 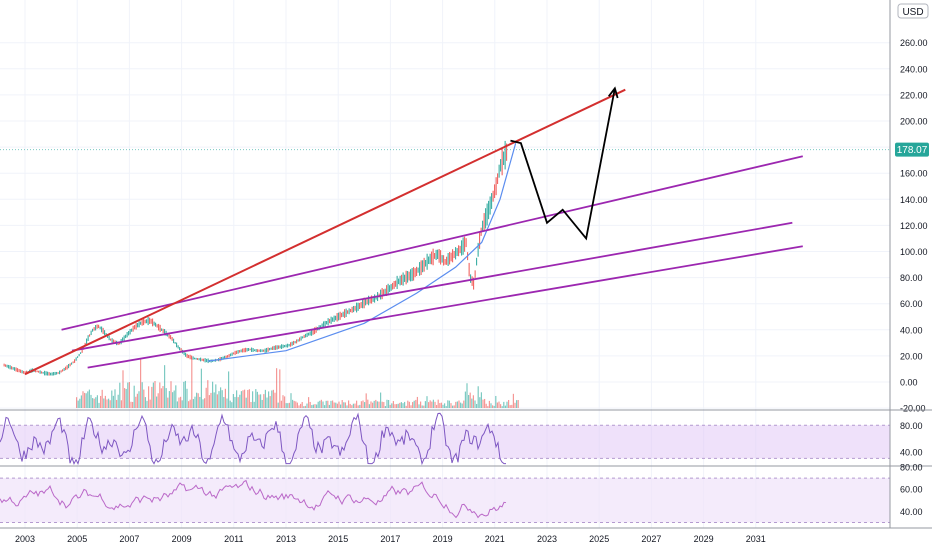 I want to click on parabolic-curve, so click(x=362, y=252).